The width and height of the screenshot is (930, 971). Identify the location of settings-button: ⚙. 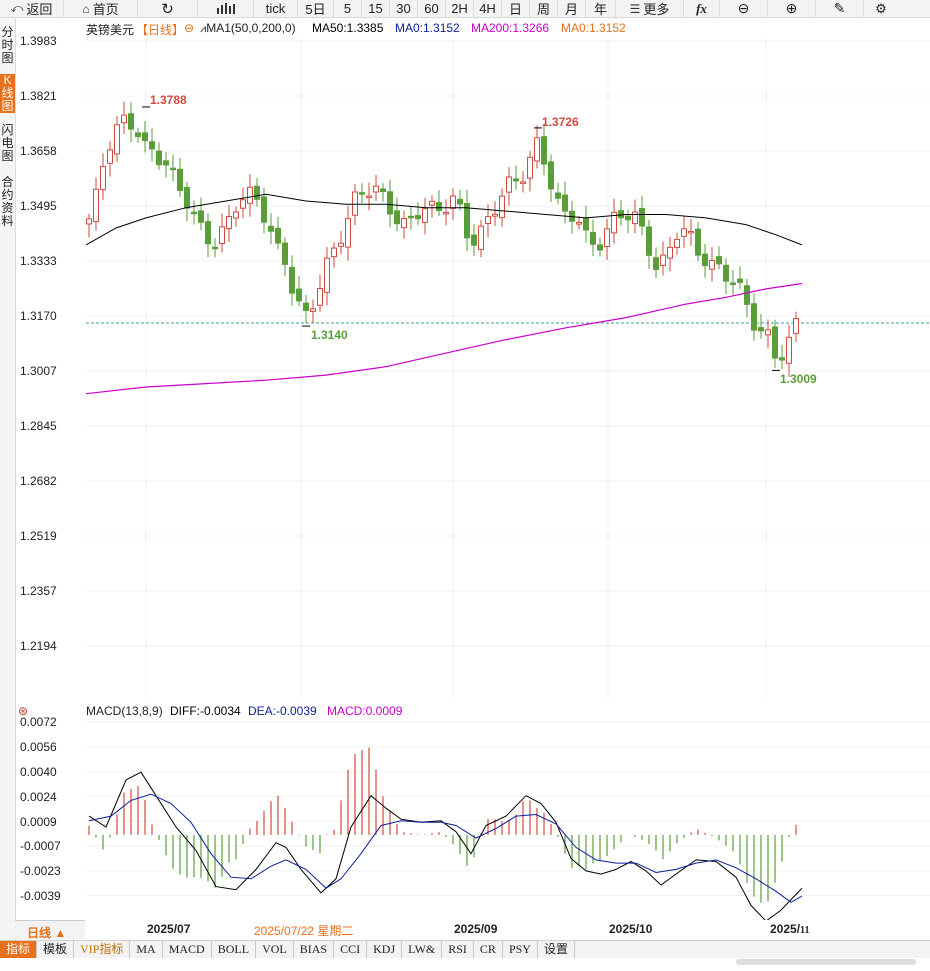
(881, 8).